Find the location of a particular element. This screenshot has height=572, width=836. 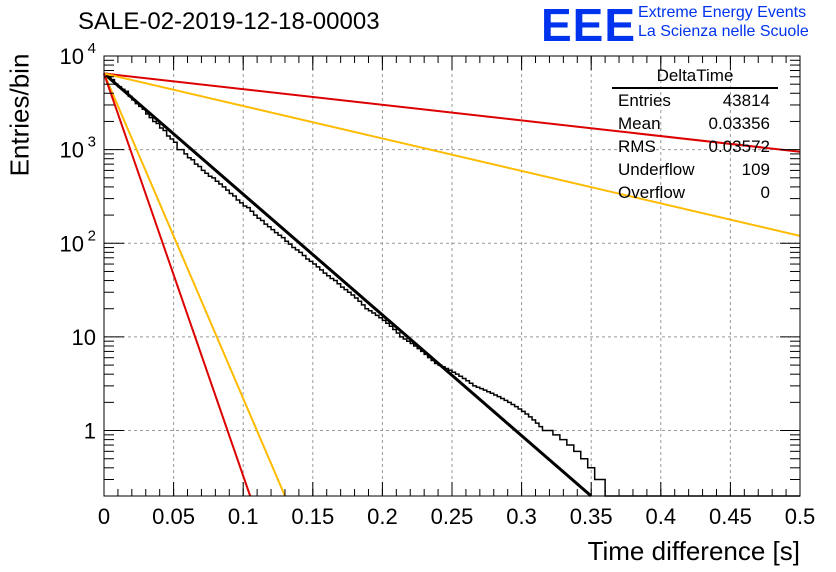

chart-title: SALE-02-2019-12-18-00003 is located at coordinates (229, 21).